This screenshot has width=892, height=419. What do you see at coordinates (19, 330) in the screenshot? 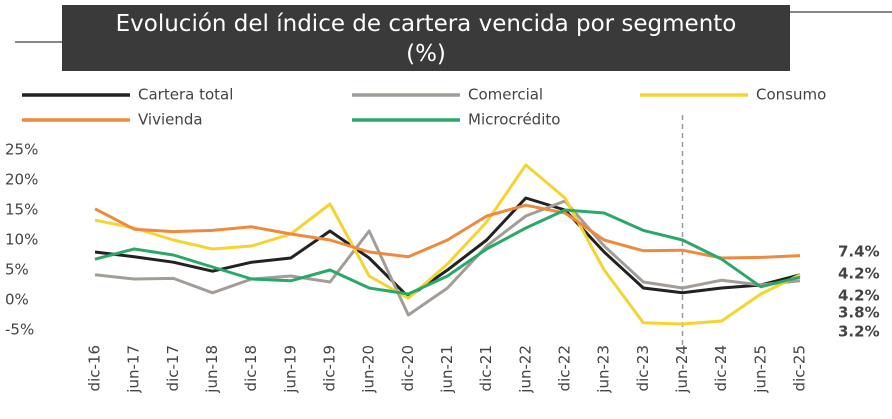
I see `y-tick-label: -5%` at bounding box center [19, 330].